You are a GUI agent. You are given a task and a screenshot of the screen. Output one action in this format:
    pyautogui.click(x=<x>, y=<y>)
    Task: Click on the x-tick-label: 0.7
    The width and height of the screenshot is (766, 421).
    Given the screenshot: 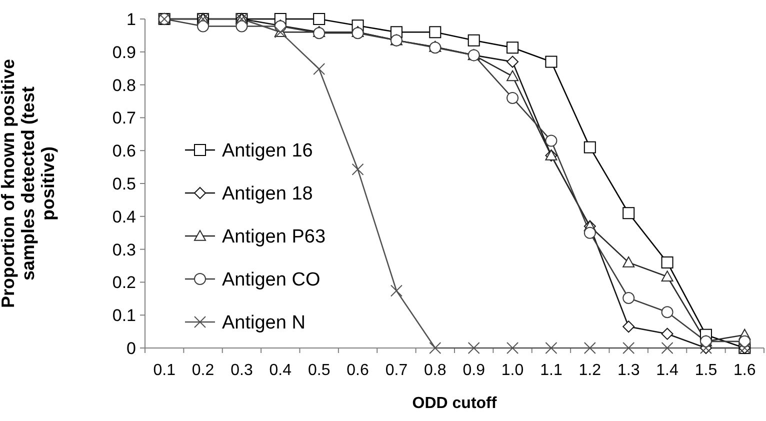 What is the action you would take?
    pyautogui.click(x=396, y=370)
    